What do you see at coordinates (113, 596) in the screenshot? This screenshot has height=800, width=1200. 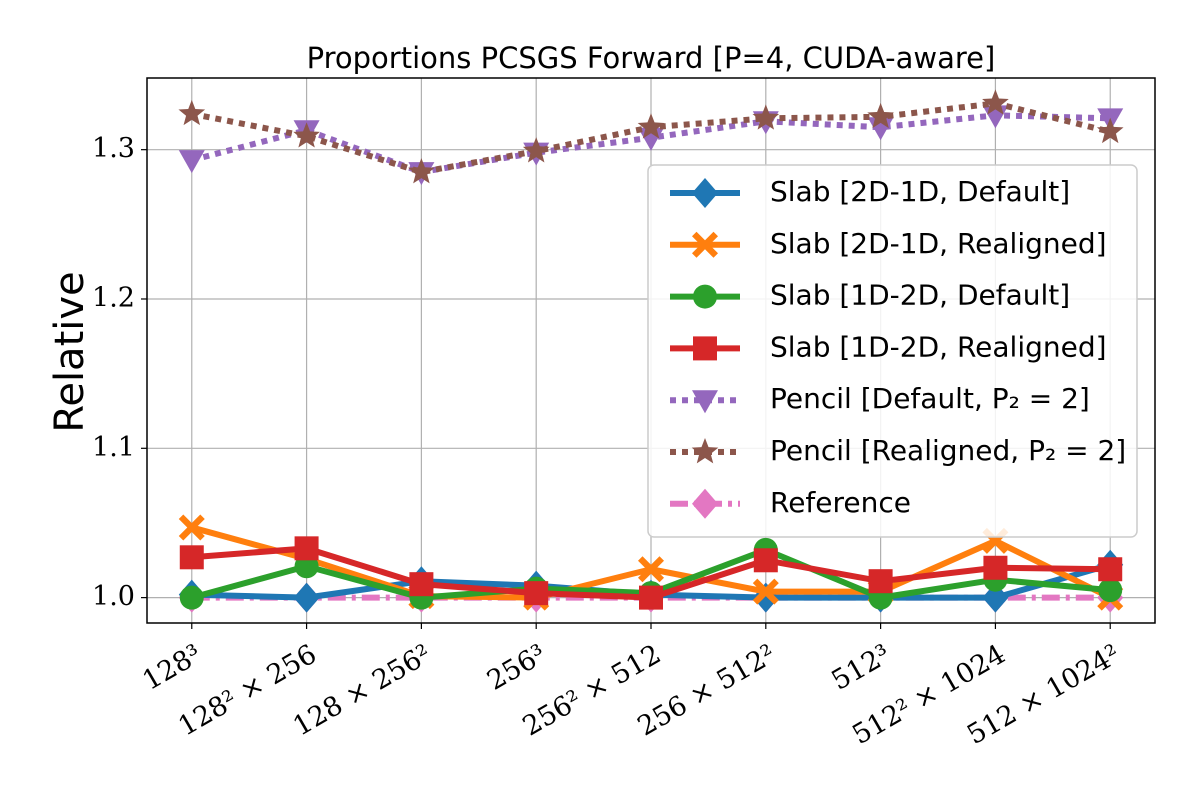 I see `y-tick-label: 1.0` at bounding box center [113, 596].